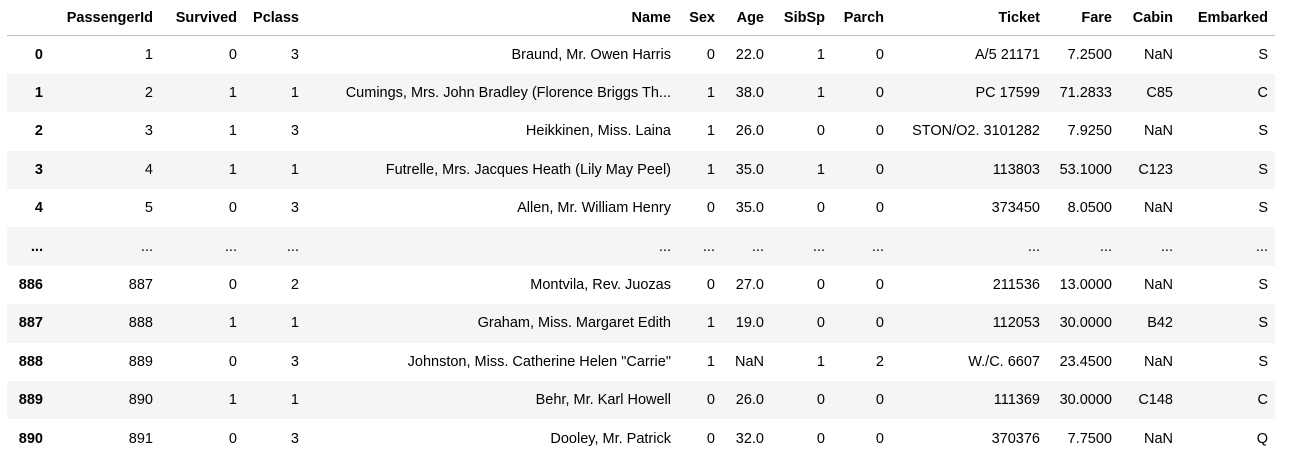 This screenshot has height=463, width=1307. I want to click on cell-parch: 2, so click(879, 361).